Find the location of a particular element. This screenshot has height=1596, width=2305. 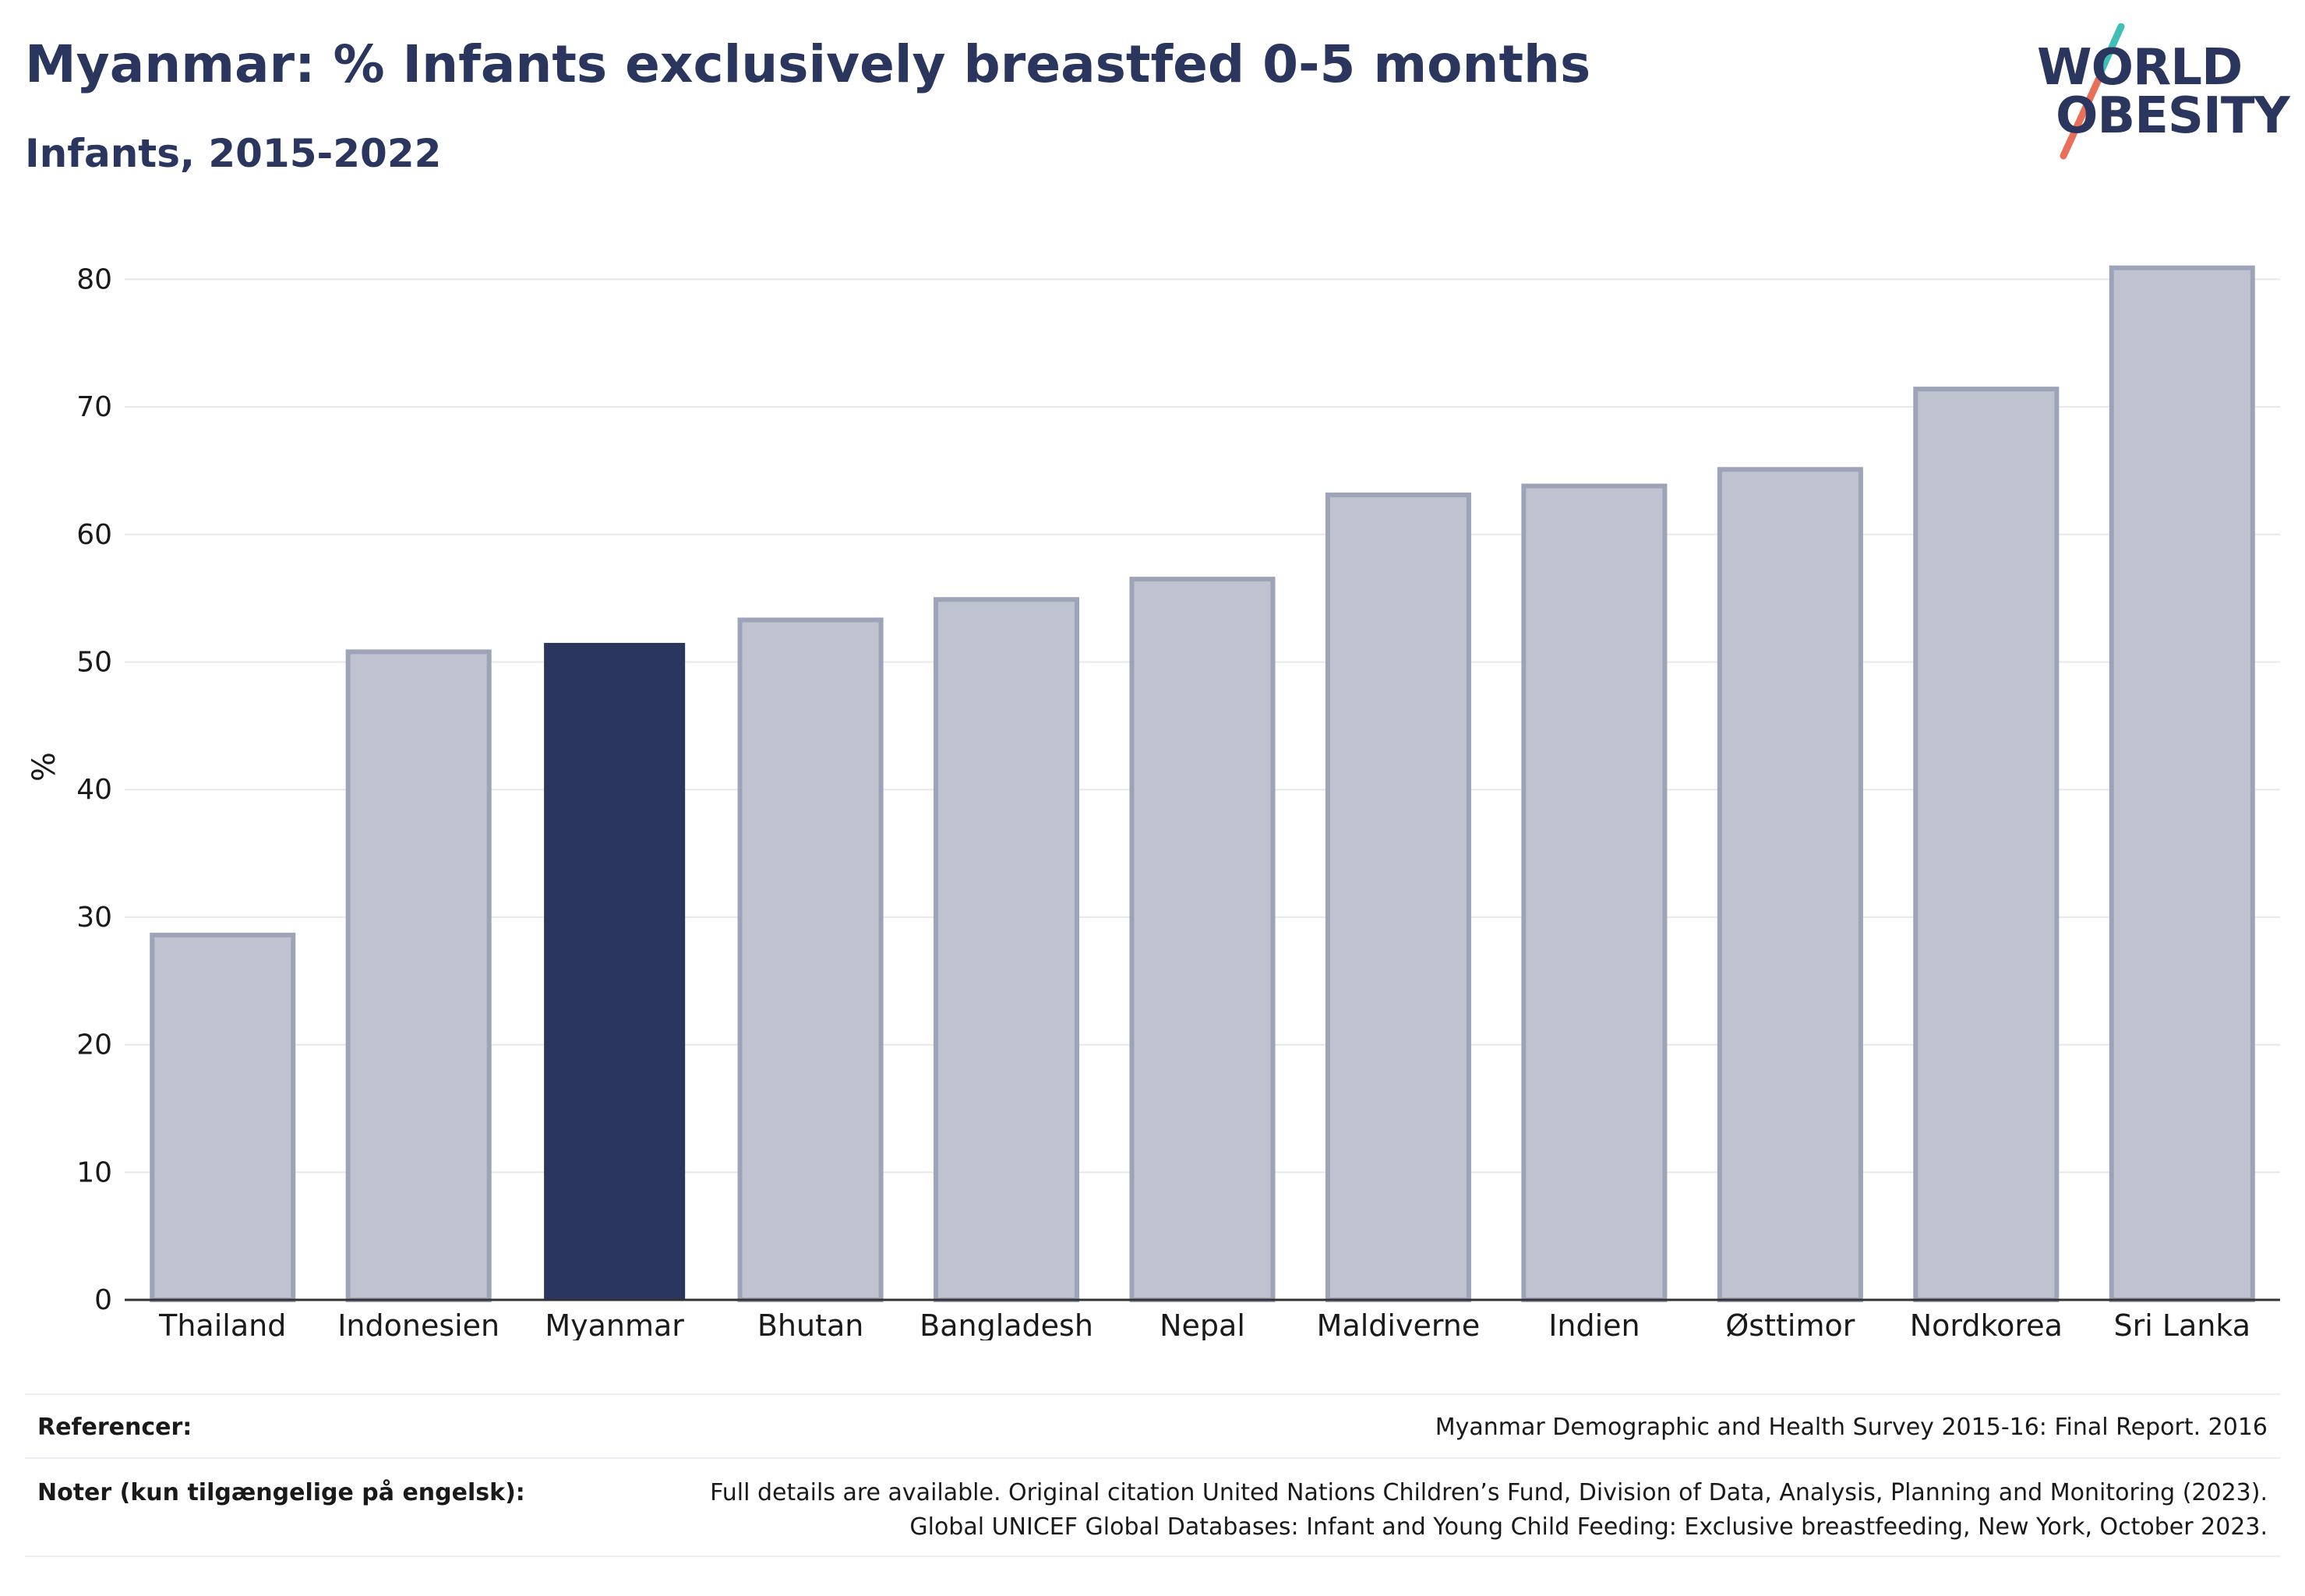

x-tick-label: Østtimor is located at coordinates (1790, 1324).